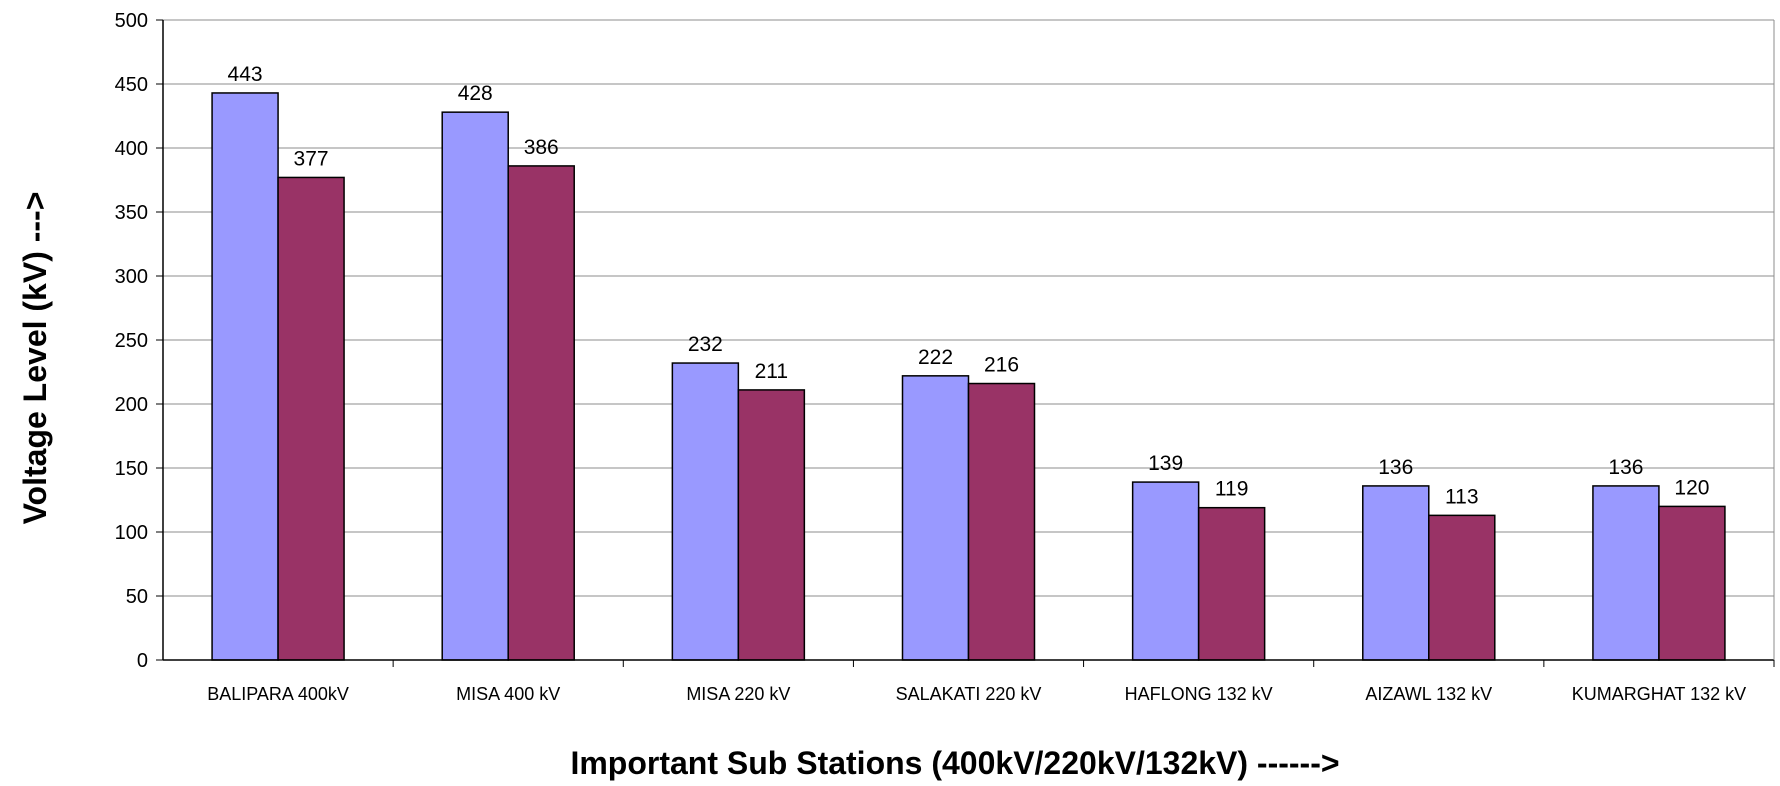 The image size is (1780, 786). I want to click on x-category-label: MISA 220 kV, so click(738, 694).